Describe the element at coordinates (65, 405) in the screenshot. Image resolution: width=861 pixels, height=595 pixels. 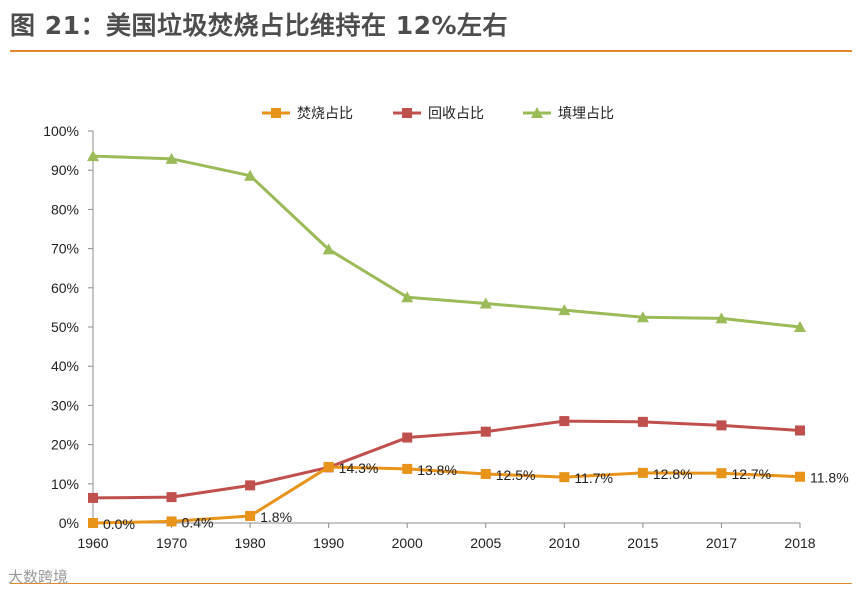
I see `y-tick-label: 30%` at that location.